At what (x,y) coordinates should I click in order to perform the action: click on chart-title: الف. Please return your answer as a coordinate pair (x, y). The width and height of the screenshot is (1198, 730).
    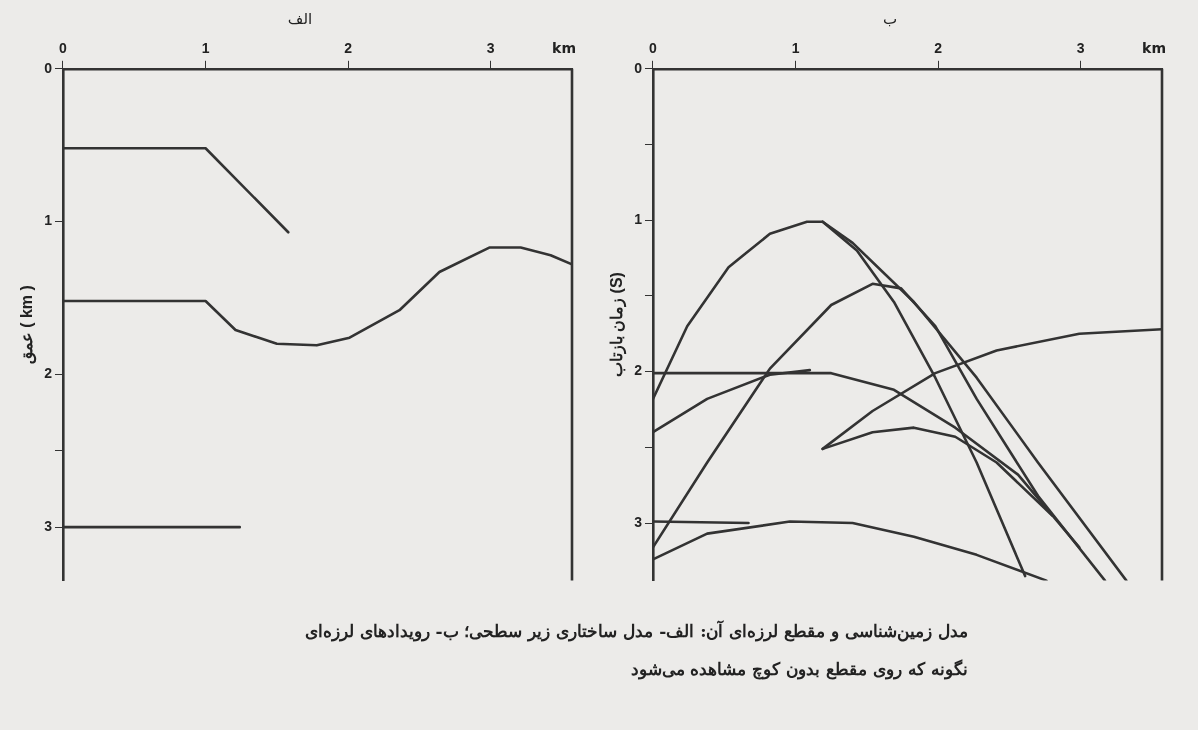
    Looking at the image, I should click on (300, 19).